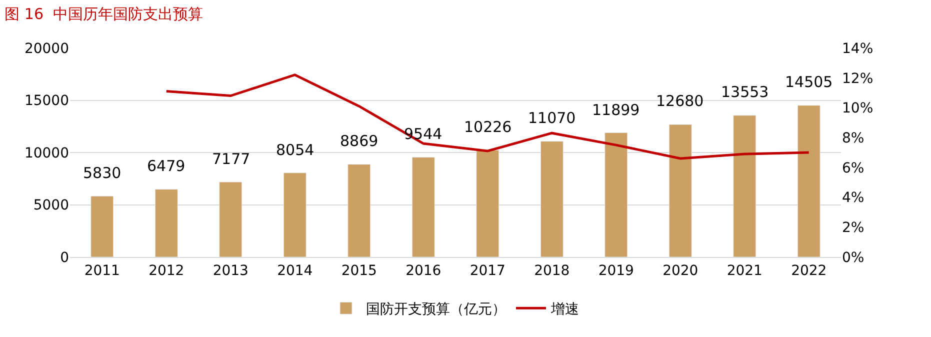  I want to click on x-tick-label: 2011, so click(102, 270).